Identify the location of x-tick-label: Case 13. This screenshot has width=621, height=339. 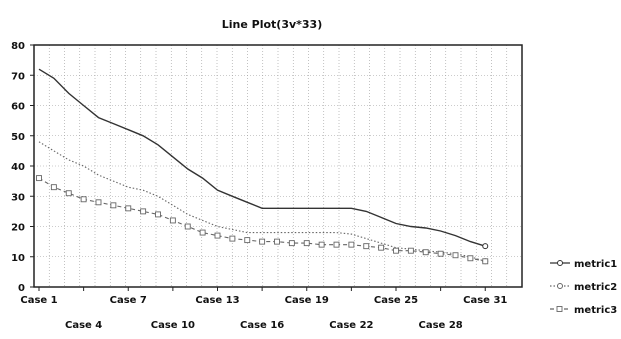
(217, 300).